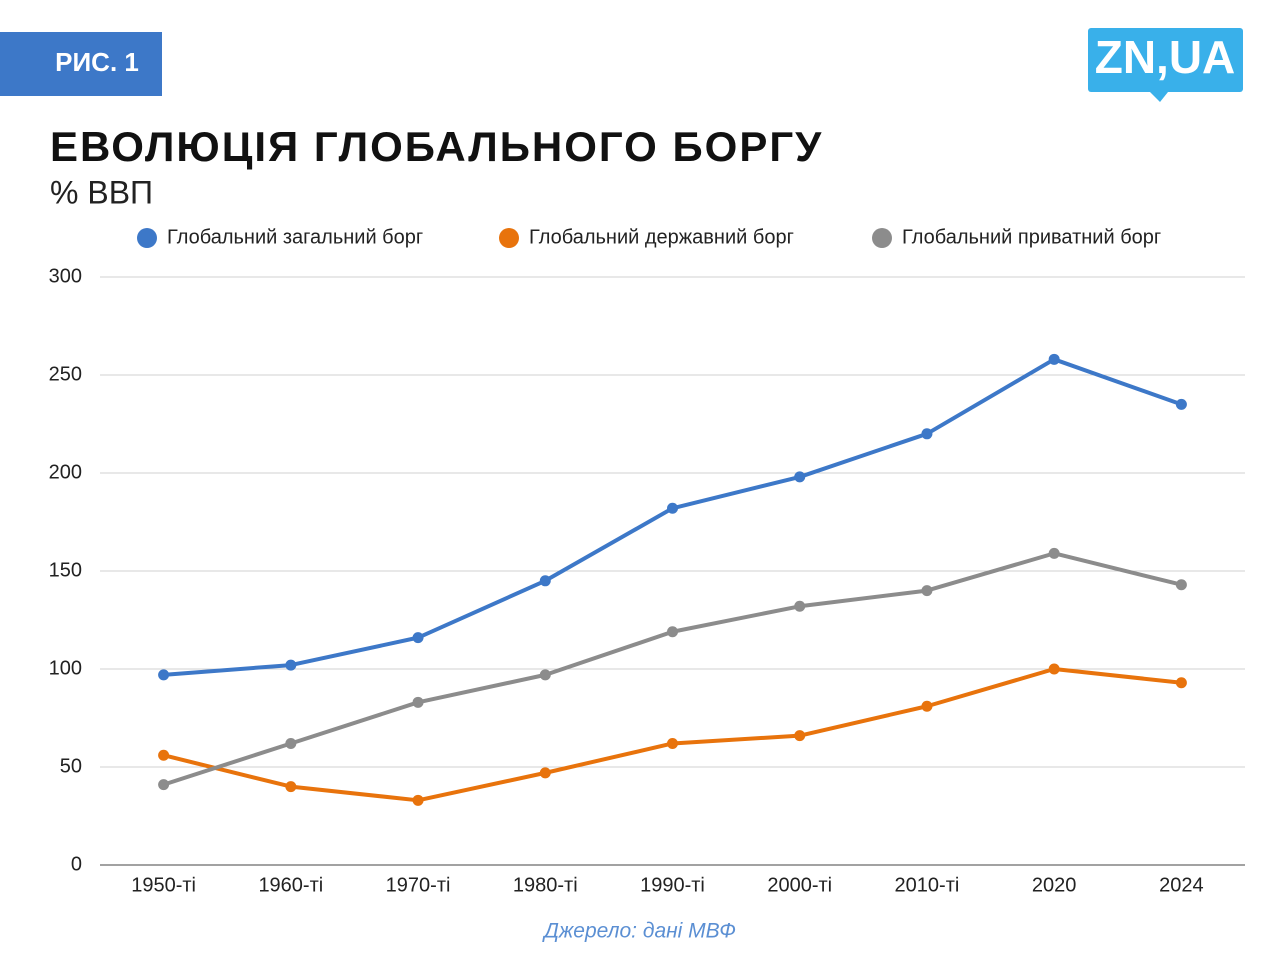 The image size is (1280, 960). I want to click on chart-title: ЕВОЛЮЦІЯ ГЛОБАЛЬНОГО БОРГУ, so click(436, 146).